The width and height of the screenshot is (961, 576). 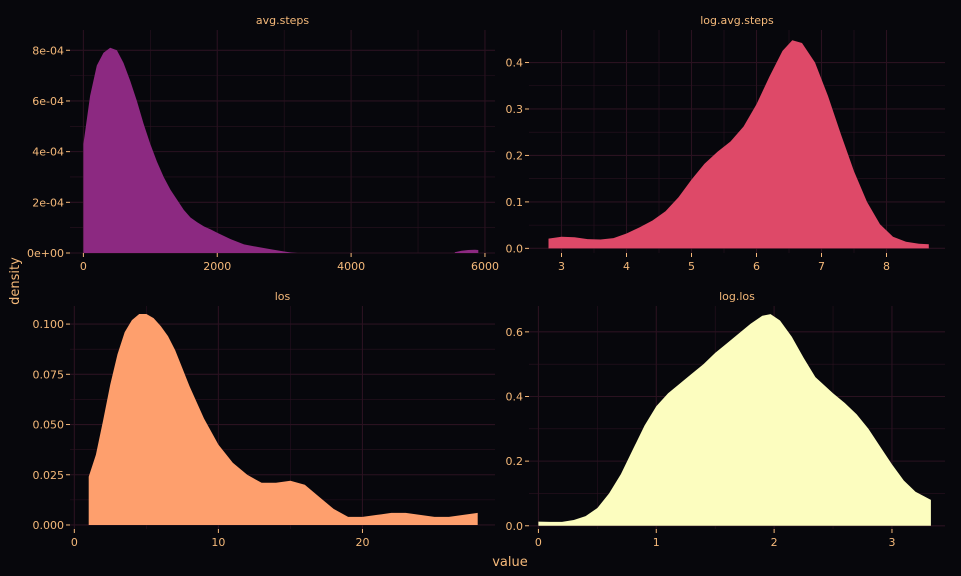 I want to click on y-tick-label: 0.050, so click(x=49, y=425).